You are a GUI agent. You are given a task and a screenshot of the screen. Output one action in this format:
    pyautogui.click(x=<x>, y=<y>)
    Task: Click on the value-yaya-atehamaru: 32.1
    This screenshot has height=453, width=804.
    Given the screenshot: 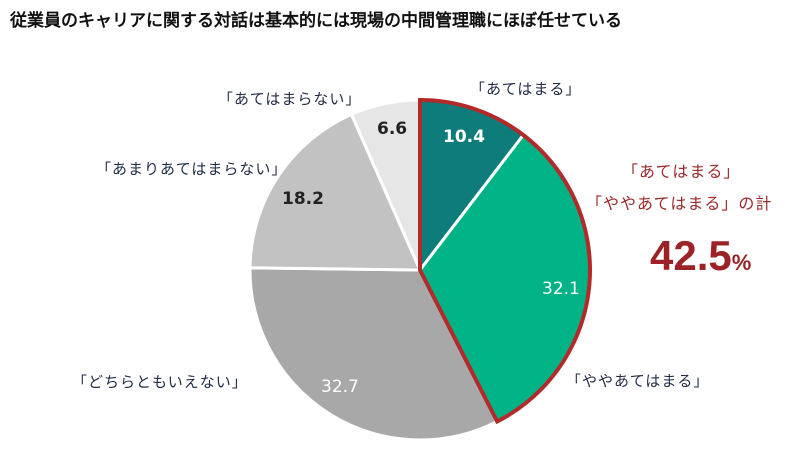 What is the action you would take?
    pyautogui.click(x=561, y=289)
    